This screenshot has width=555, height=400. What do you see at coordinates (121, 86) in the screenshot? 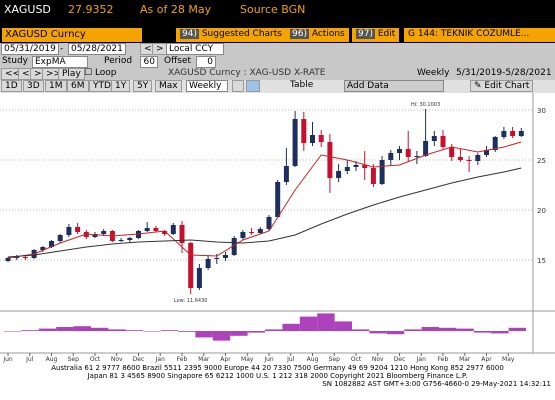
I see `range-button: 1Y` at bounding box center [121, 86].